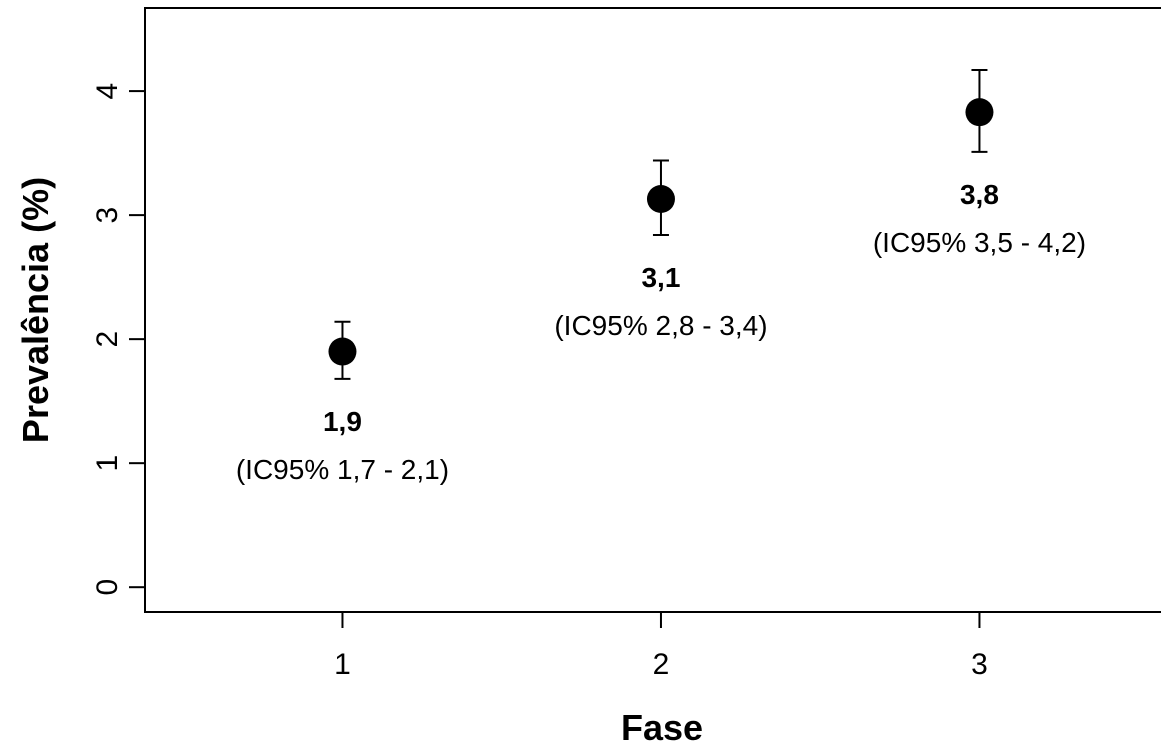 The image size is (1161, 746). I want to click on y-tick-label: 1, so click(107, 463).